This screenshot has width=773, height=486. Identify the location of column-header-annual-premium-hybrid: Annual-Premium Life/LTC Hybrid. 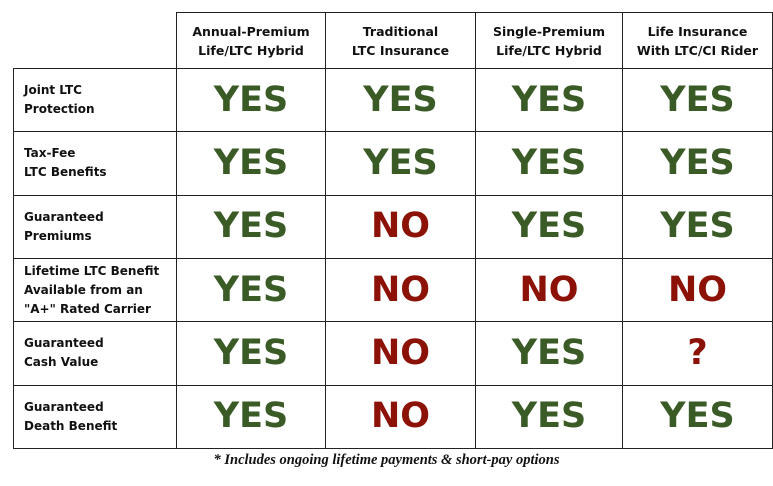
(251, 40).